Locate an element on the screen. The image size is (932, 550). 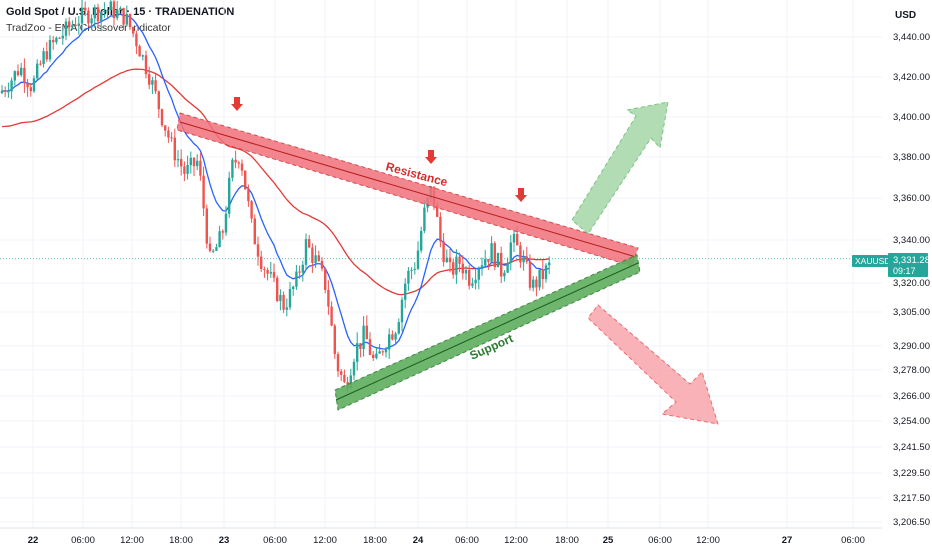
x-tick-label: 25 is located at coordinates (608, 540).